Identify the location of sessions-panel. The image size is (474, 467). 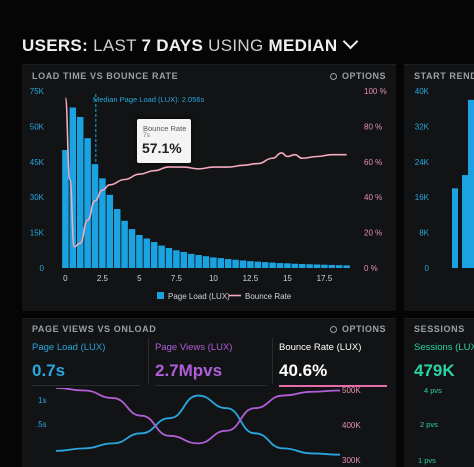
(439, 392).